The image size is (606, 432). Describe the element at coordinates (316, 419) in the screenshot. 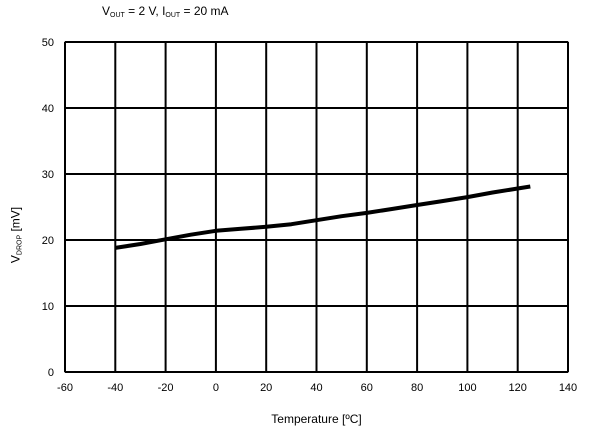

I see `x-axis-title: Temperature [ºC]` at that location.